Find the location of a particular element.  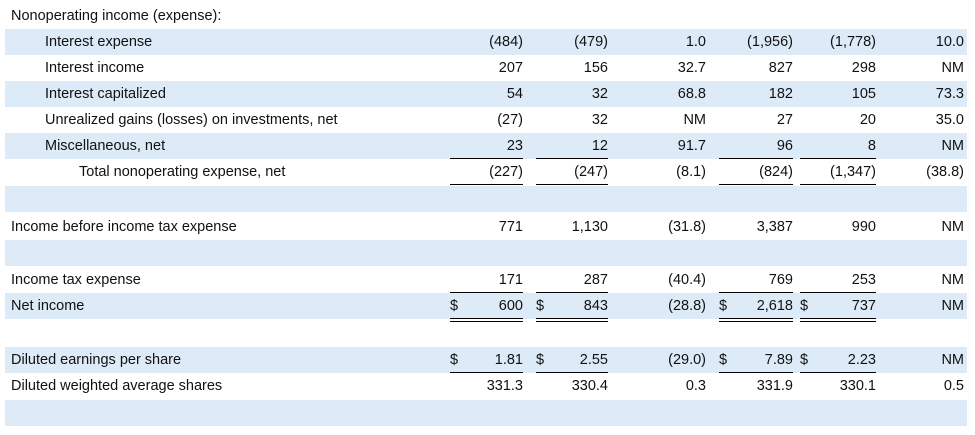

row-label: Total nonoperating expense, net is located at coordinates (182, 172).